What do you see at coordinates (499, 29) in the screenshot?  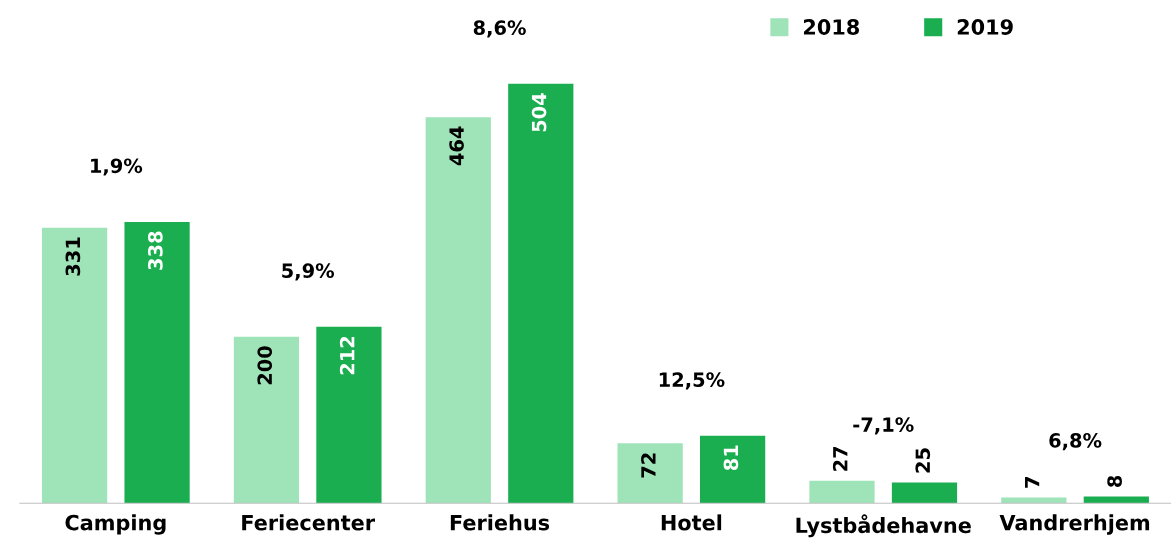 I see `text: 8,6%` at bounding box center [499, 29].